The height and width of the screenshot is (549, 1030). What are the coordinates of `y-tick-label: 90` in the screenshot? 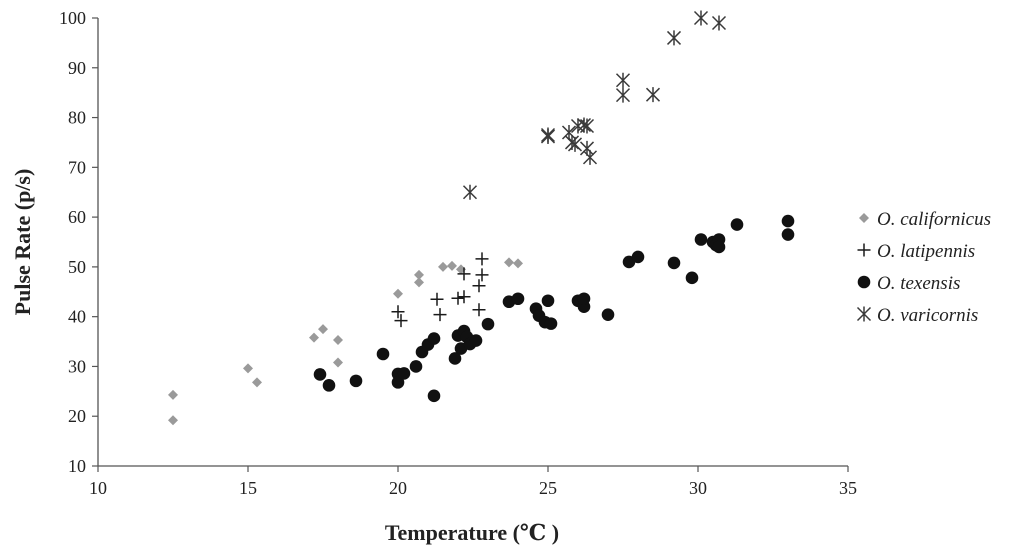 It's located at (77, 68).